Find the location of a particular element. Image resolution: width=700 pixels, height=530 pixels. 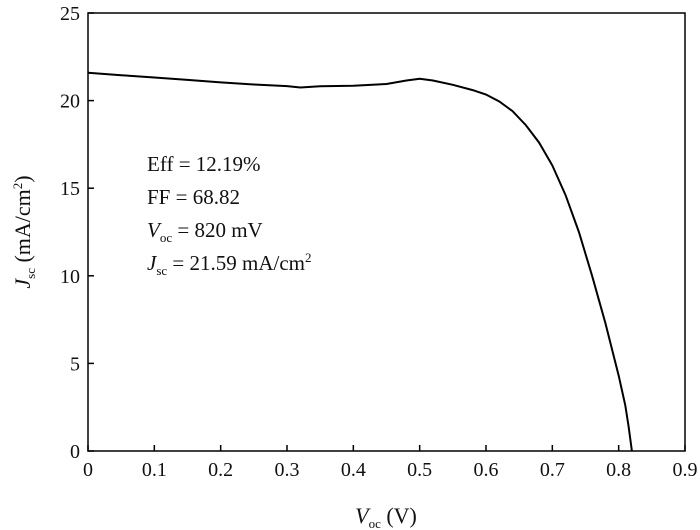

y-tick-label: 25 is located at coordinates (70, 14).